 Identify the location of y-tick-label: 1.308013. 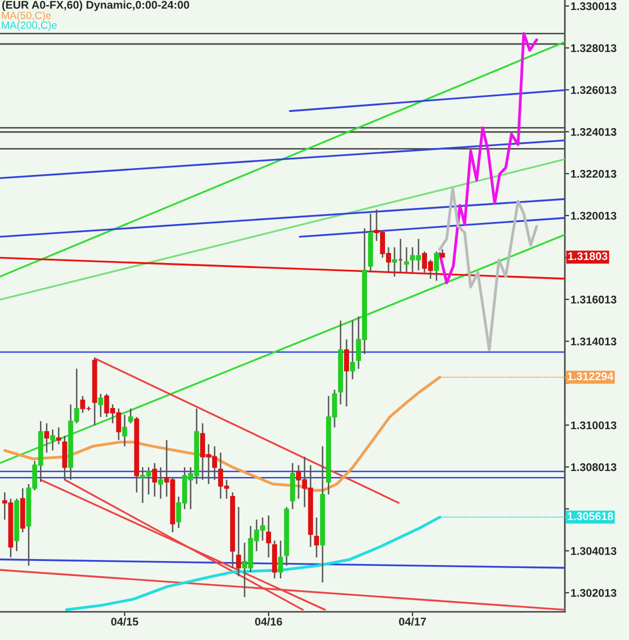
(593, 467).